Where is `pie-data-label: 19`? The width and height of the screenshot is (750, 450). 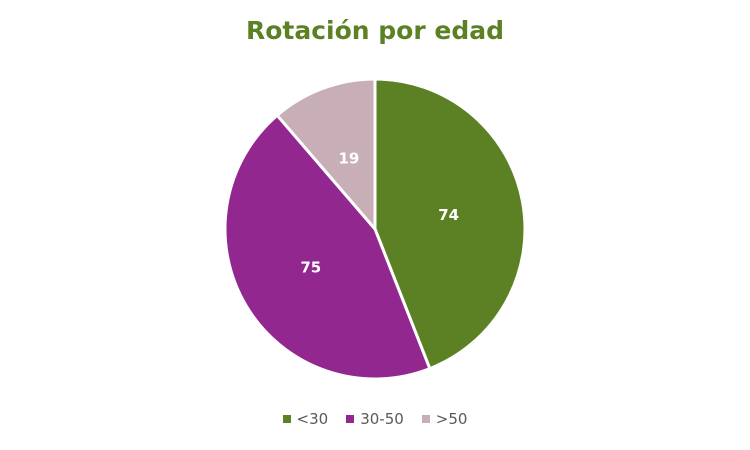
pie-data-label: 19 is located at coordinates (348, 159).